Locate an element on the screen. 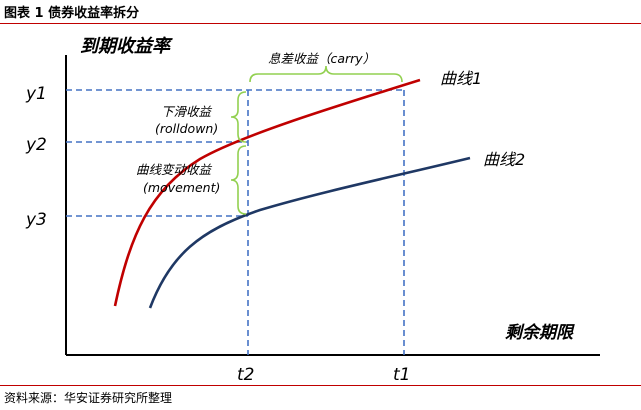  rolldown-brace is located at coordinates (238, 117).